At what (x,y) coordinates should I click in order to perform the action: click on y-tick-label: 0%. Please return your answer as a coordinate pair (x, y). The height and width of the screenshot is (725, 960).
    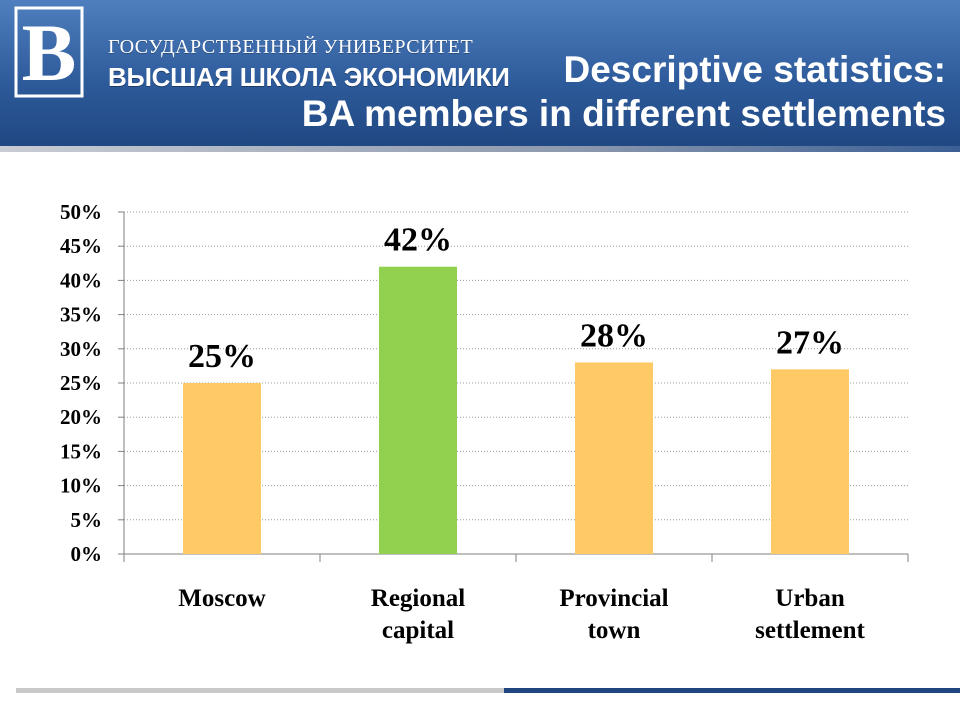
    Looking at the image, I should click on (87, 554).